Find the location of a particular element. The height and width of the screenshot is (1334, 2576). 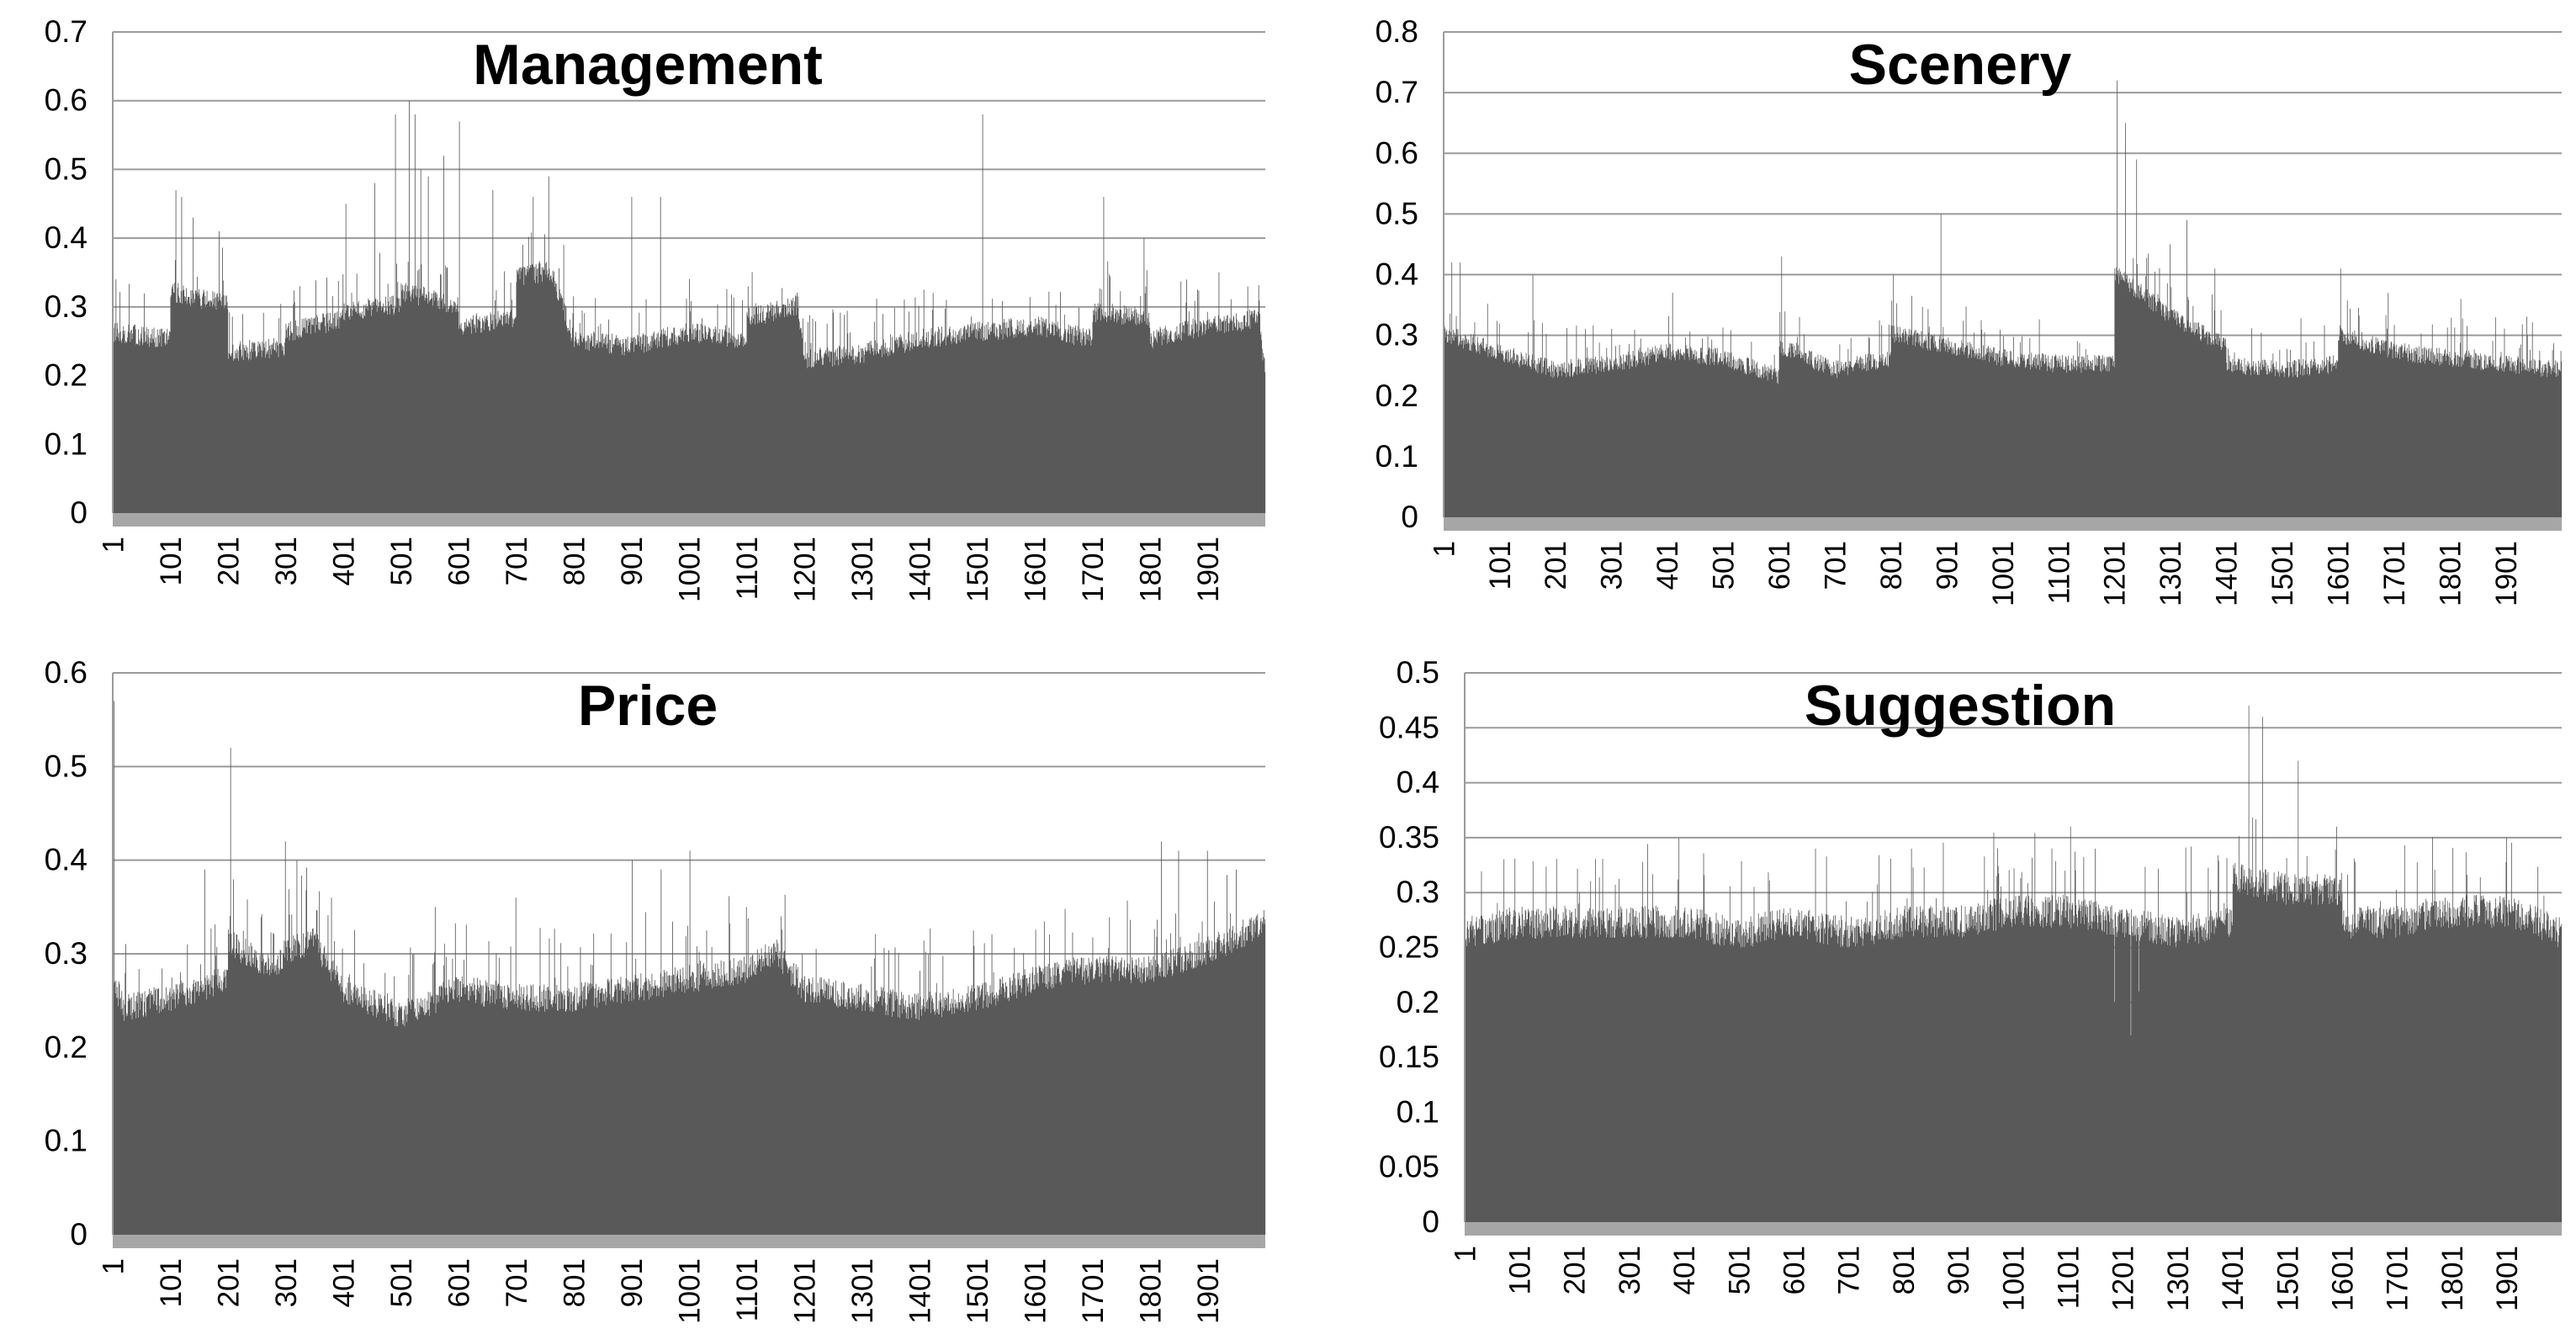

bar-series is located at coordinates (689, 307).